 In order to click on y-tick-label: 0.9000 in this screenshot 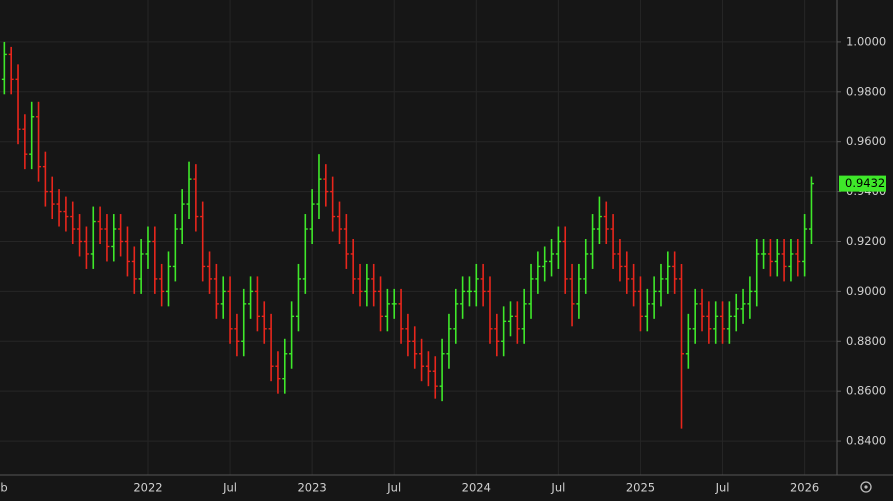, I will do `click(866, 291)`.